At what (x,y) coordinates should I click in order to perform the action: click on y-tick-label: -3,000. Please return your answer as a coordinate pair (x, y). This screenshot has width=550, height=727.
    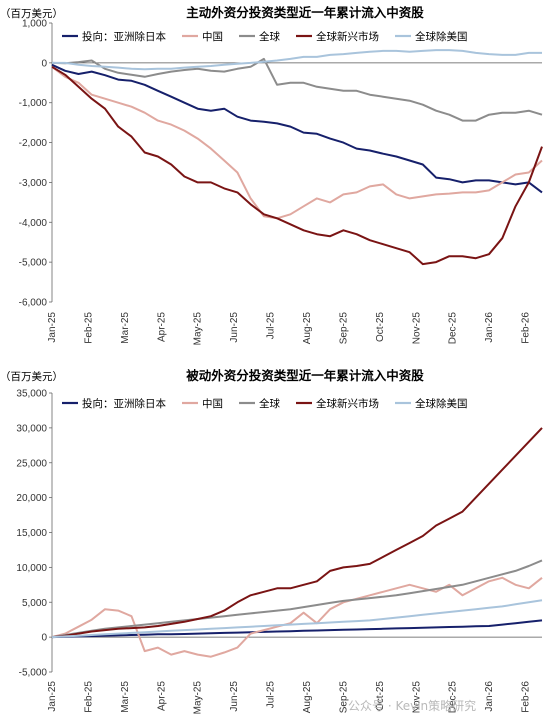
    Looking at the image, I should click on (33, 183).